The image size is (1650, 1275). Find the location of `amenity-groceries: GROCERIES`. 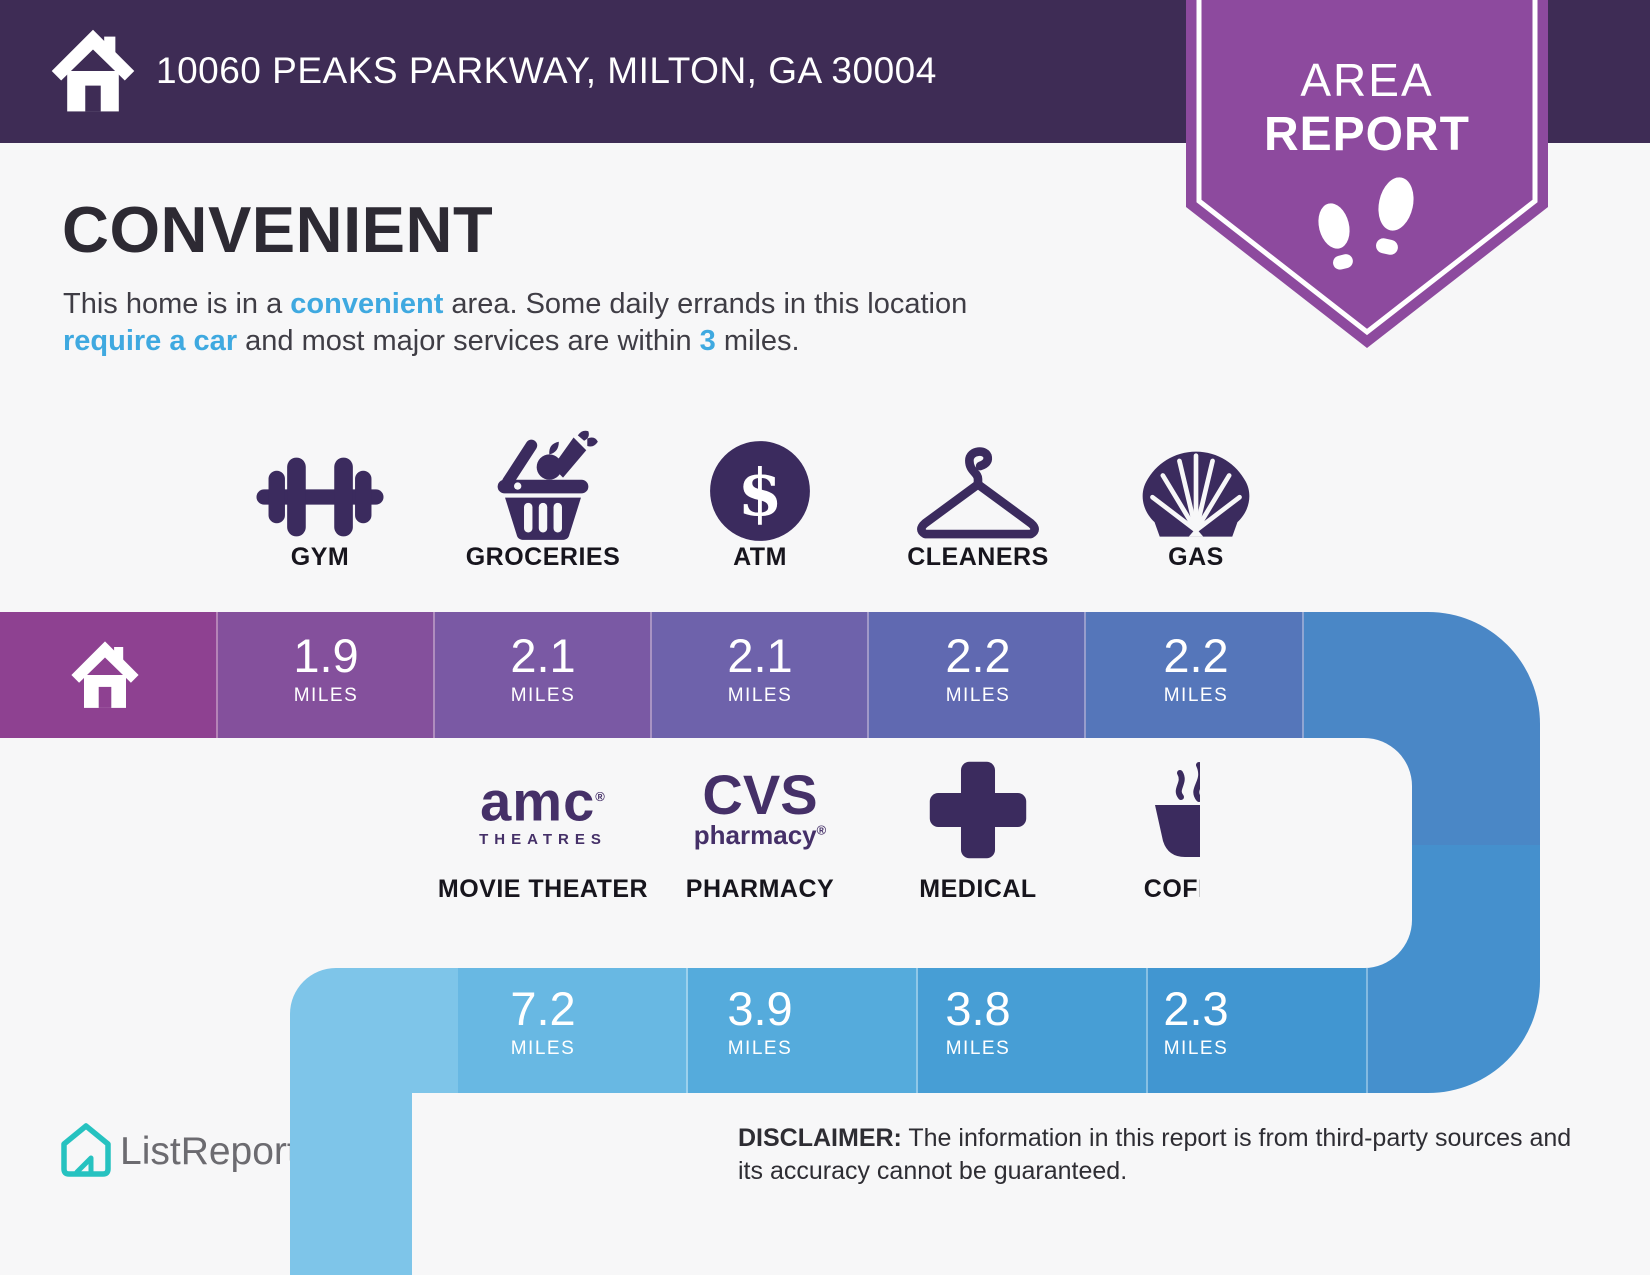

amenity-groceries: GROCERIES is located at coordinates (543, 495).